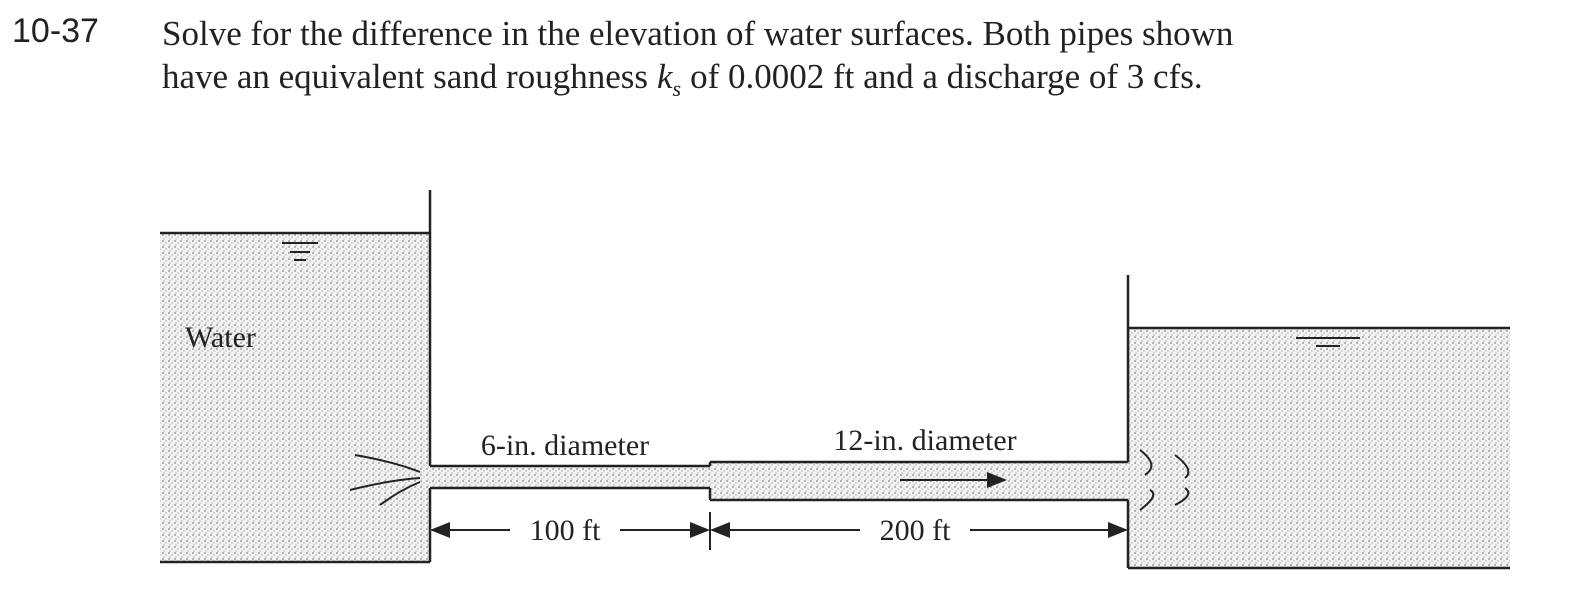  I want to click on pipe-label: 6-in. diameter, so click(565, 445).